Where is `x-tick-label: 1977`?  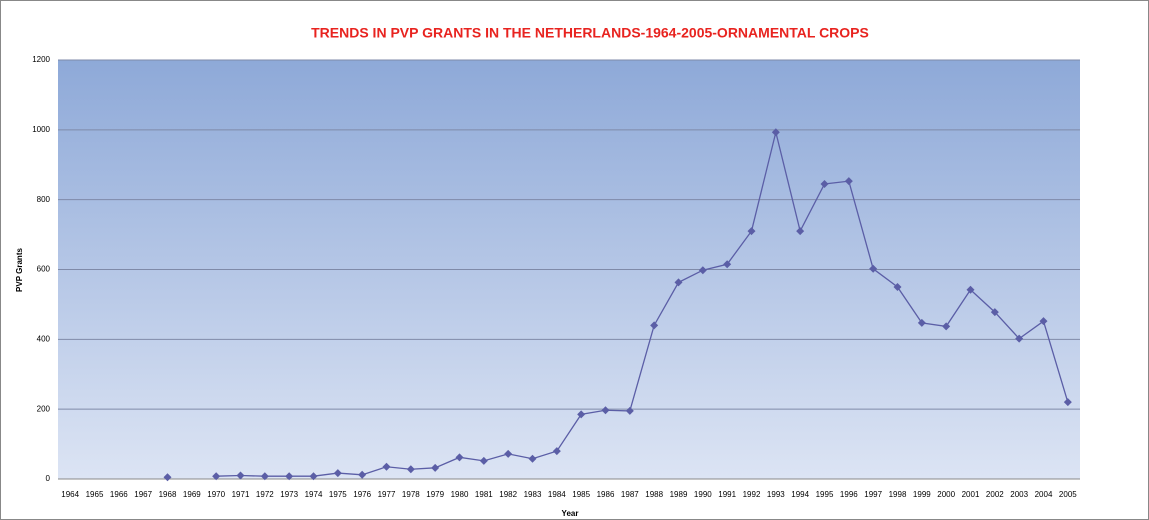 x-tick-label: 1977 is located at coordinates (387, 494).